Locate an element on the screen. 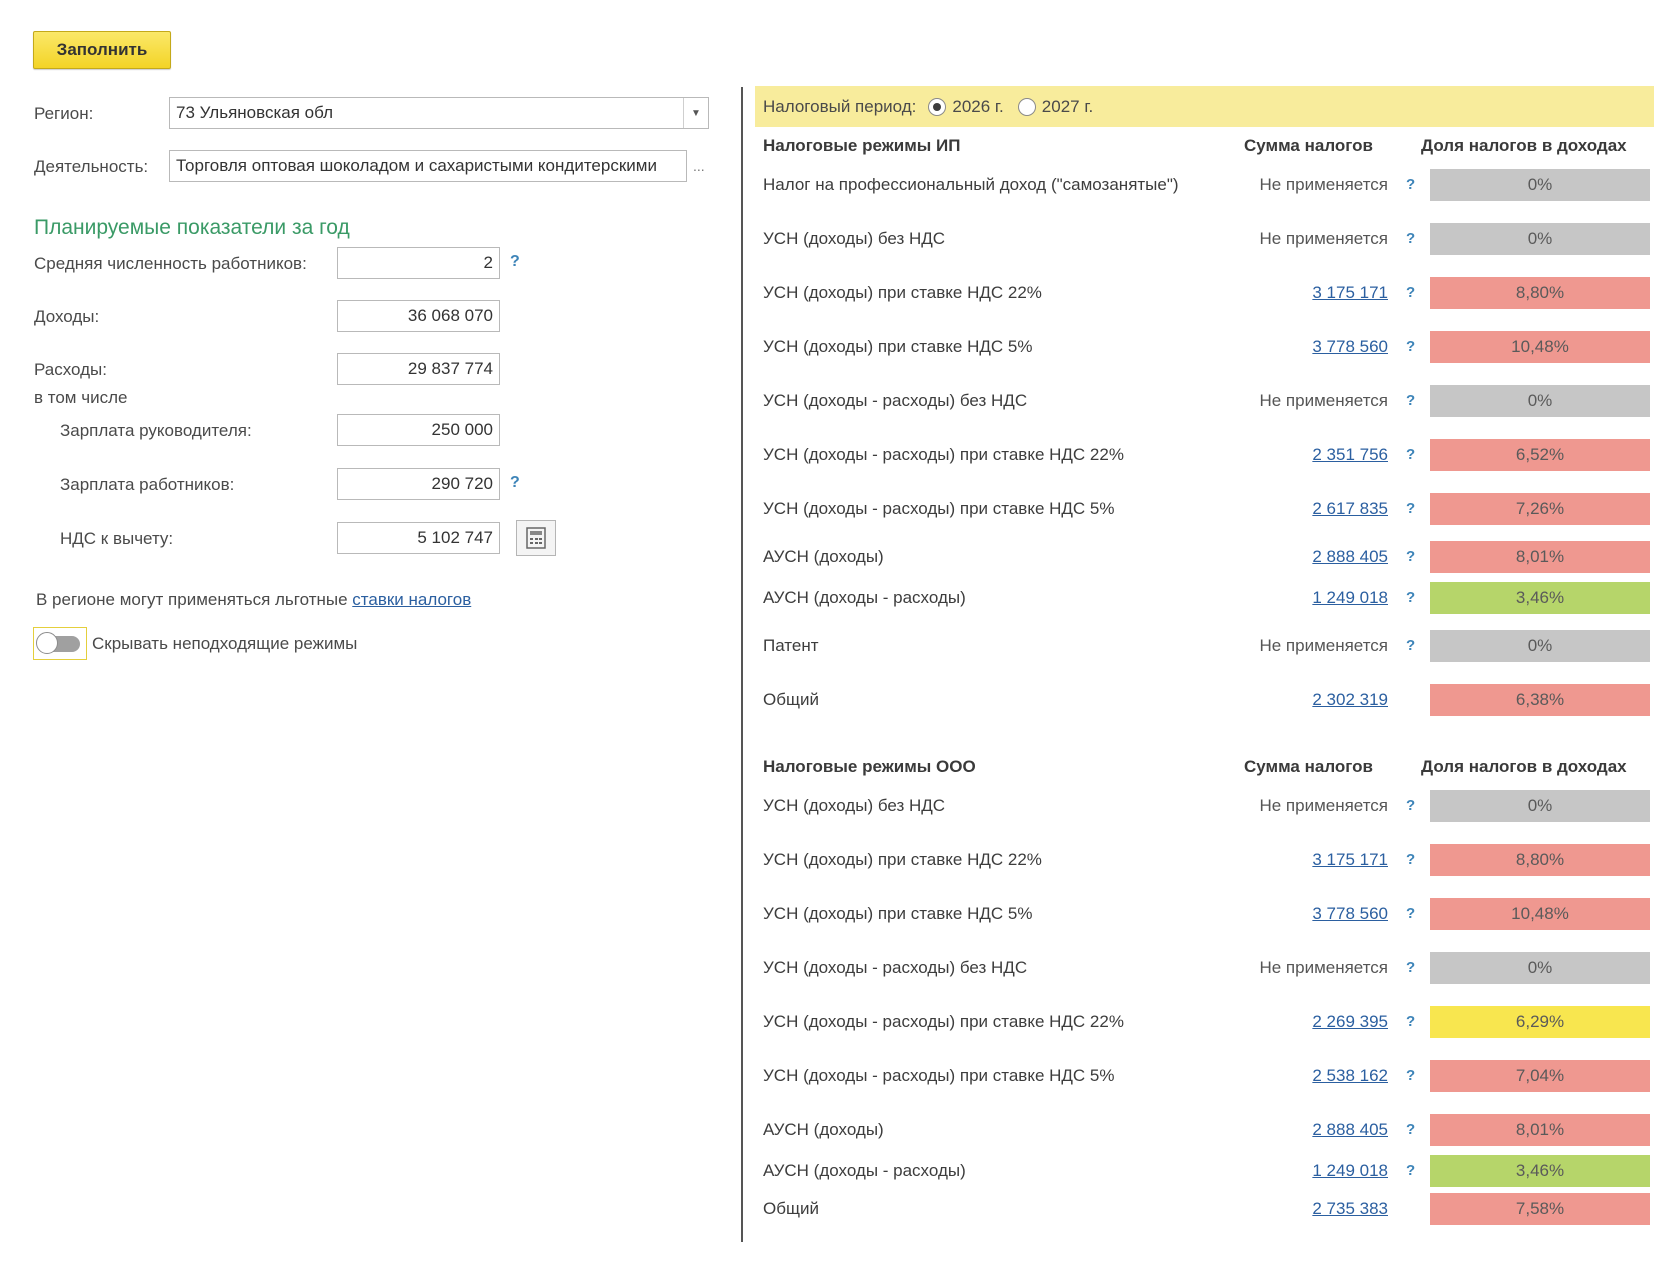 Image resolution: width=1680 pixels, height=1280 pixels. tax-share-cell: 7,26% is located at coordinates (1540, 509).